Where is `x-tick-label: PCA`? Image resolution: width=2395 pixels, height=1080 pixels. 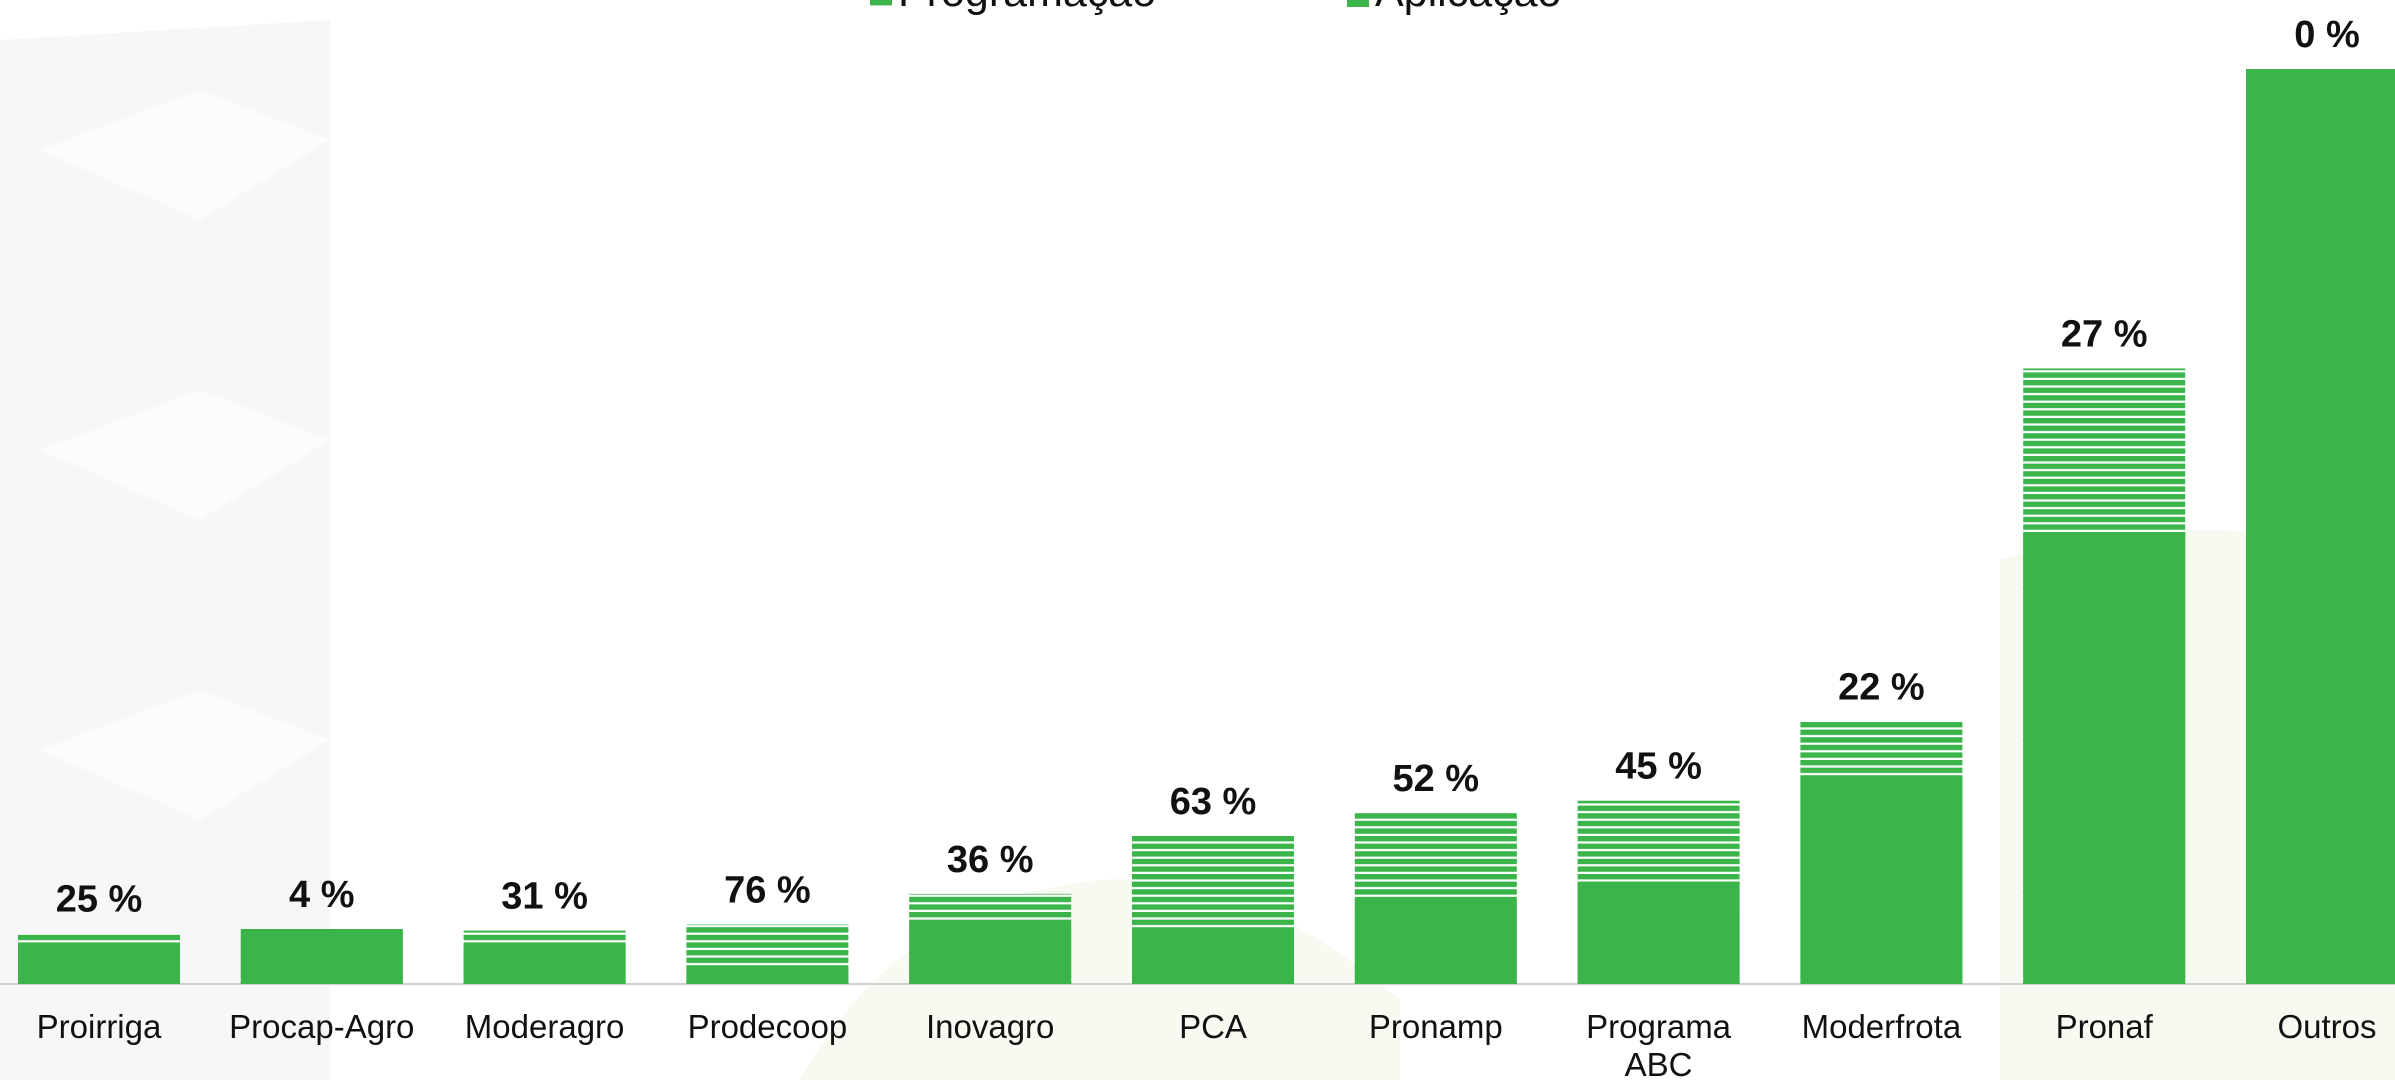
x-tick-label: PCA is located at coordinates (1213, 1026).